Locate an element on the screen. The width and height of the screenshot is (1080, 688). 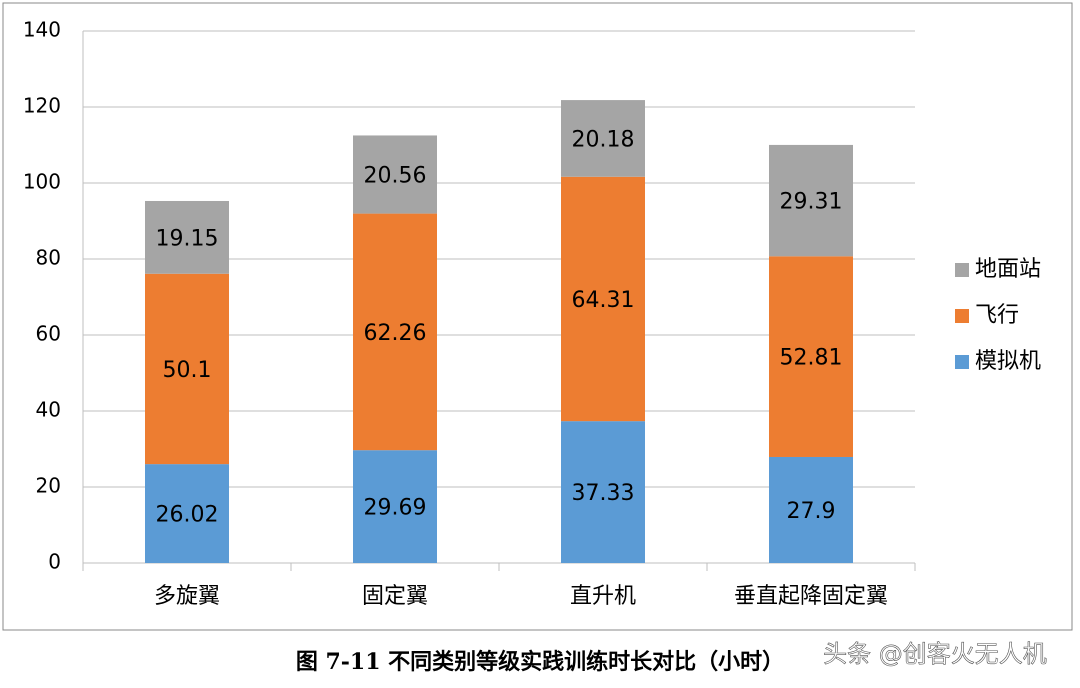
data-label: 20.18 is located at coordinates (603, 139).